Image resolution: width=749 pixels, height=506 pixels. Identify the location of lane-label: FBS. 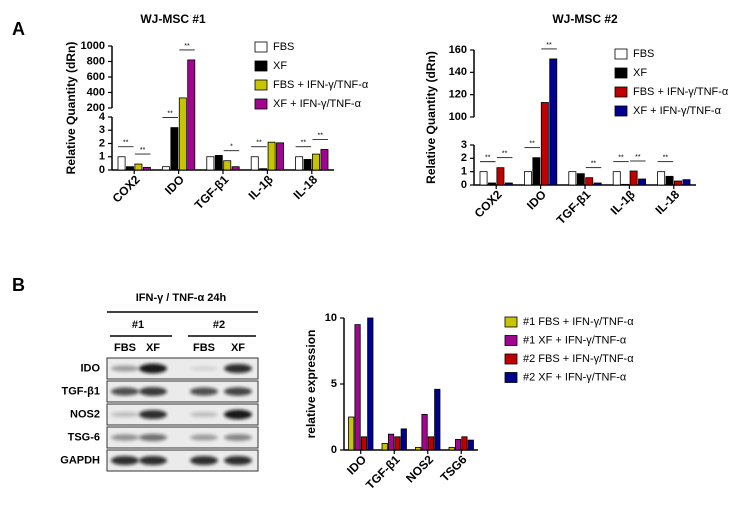
(125, 348).